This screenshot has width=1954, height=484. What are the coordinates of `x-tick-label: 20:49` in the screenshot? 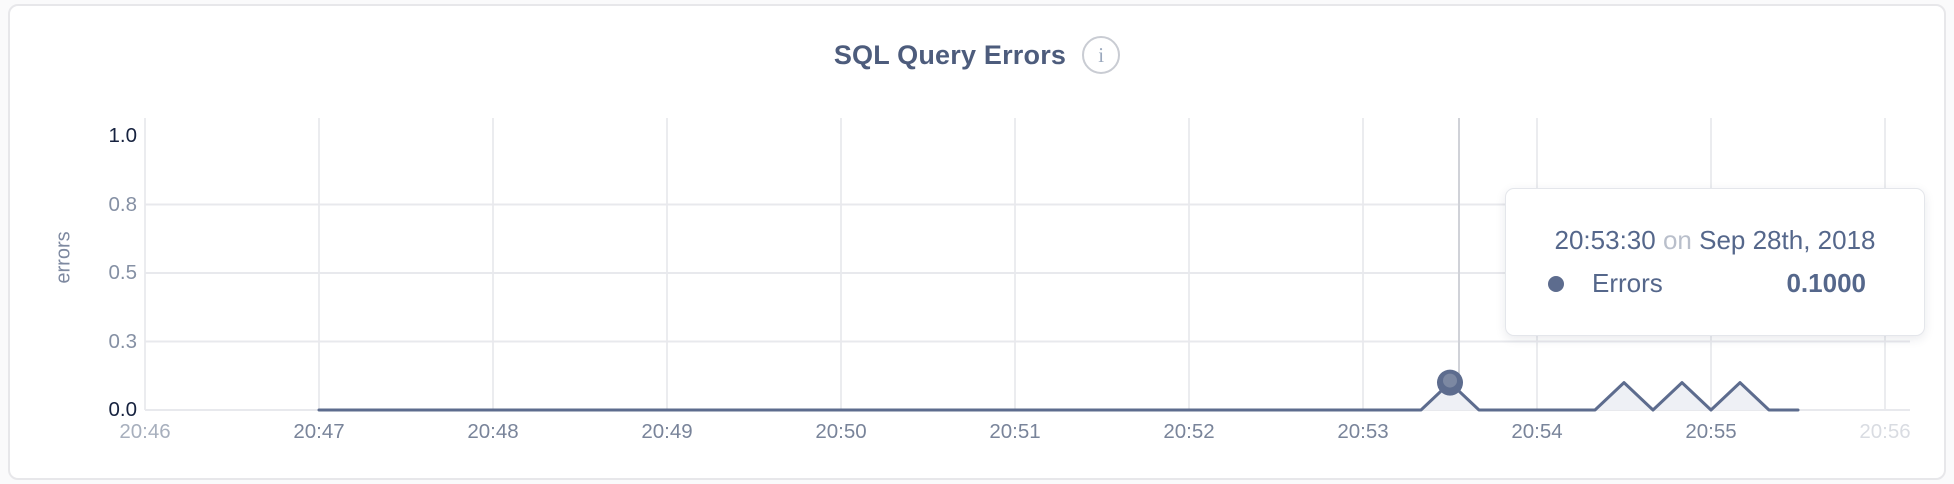 It's located at (667, 431).